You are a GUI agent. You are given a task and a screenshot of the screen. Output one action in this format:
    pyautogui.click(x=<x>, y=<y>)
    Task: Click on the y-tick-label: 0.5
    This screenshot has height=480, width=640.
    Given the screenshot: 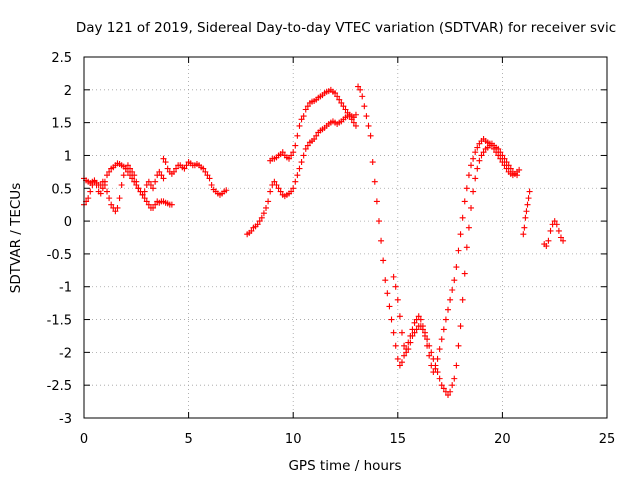 What is the action you would take?
    pyautogui.click(x=61, y=189)
    